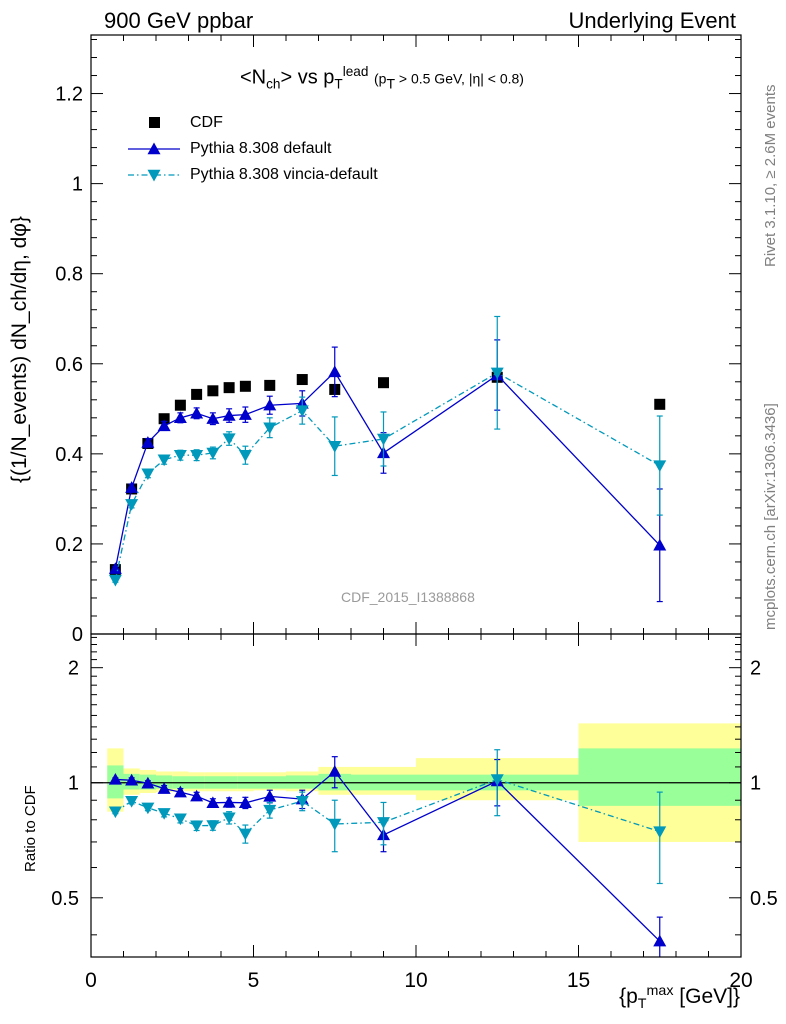  What do you see at coordinates (740, 980) in the screenshot?
I see `x-tick-label: 20` at bounding box center [740, 980].